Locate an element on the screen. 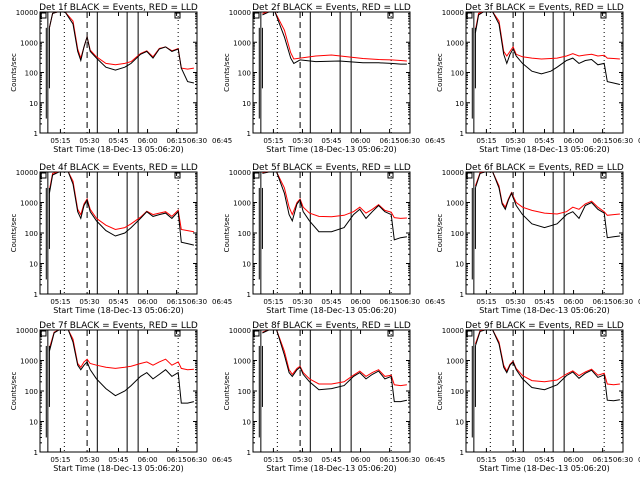  x-tick-label: 05:45 is located at coordinates (331, 302).